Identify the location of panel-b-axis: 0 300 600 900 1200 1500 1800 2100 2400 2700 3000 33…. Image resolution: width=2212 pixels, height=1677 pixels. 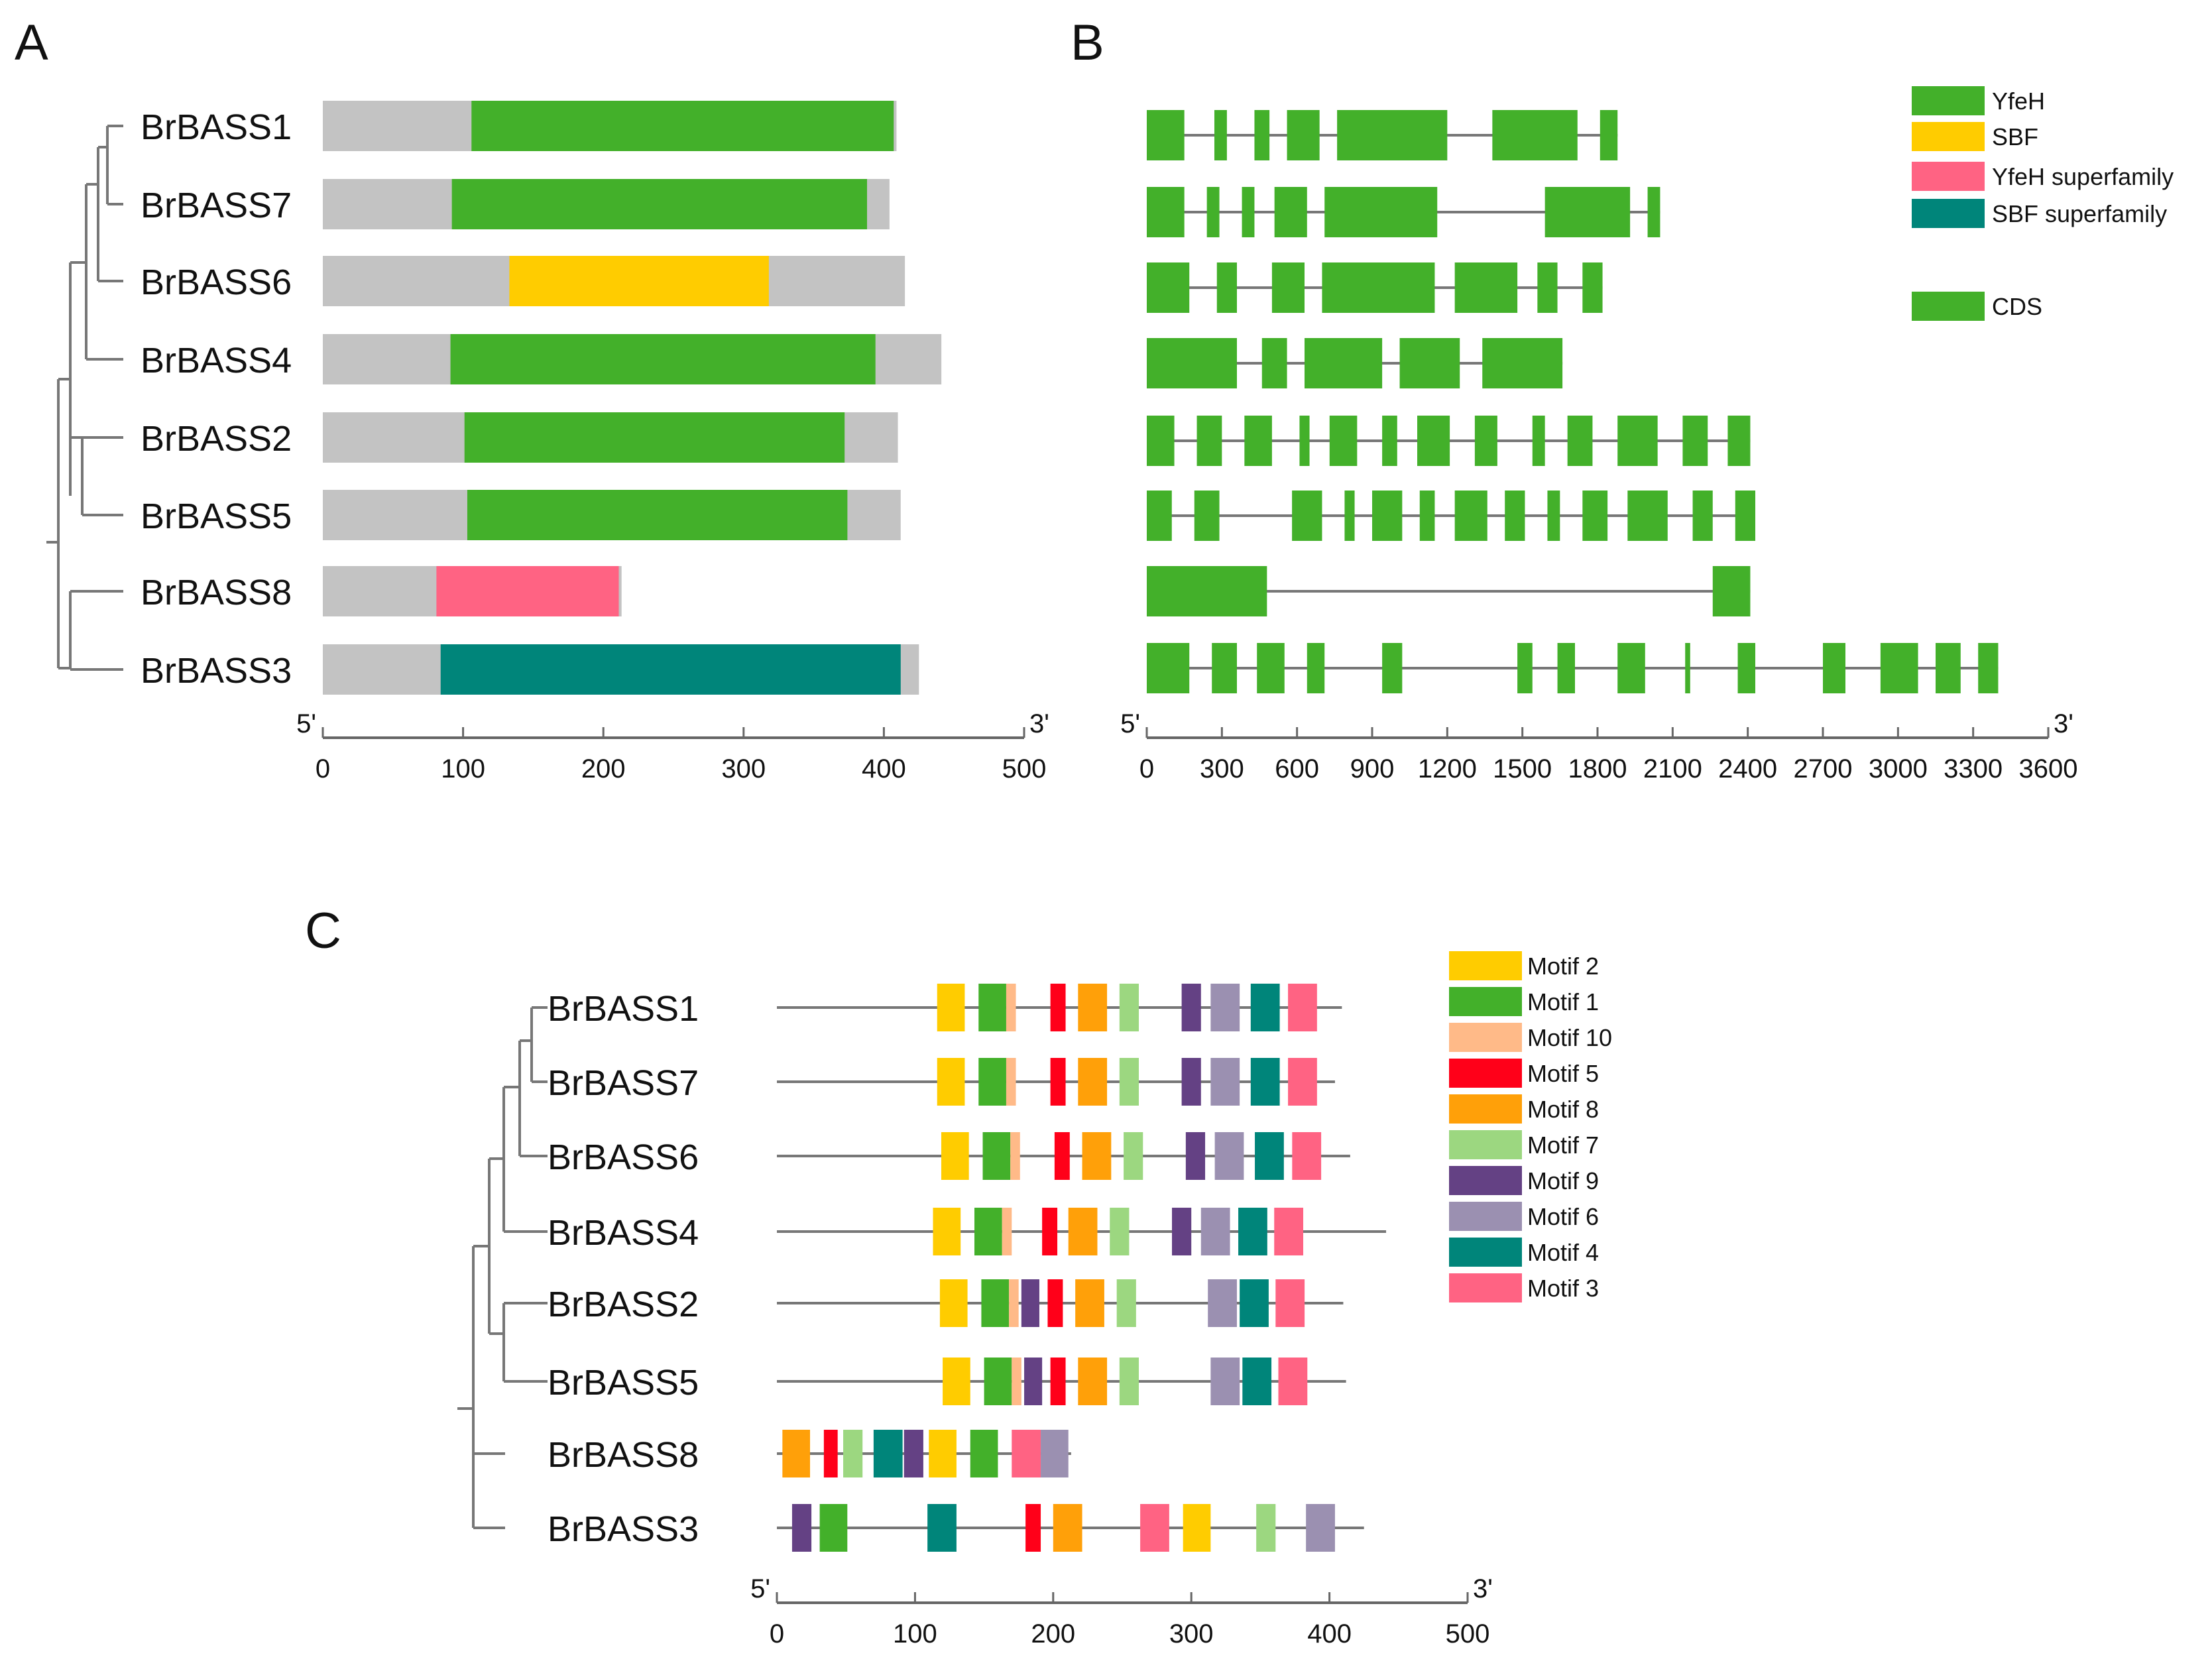
(1598, 746).